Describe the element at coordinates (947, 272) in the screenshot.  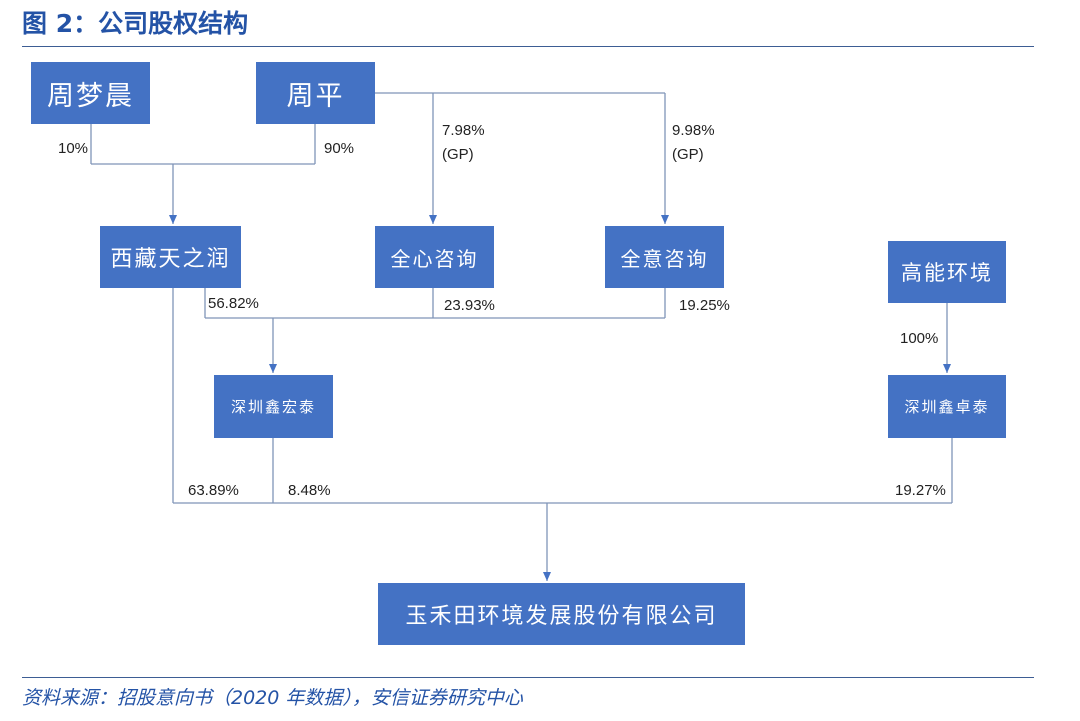
I see `node-gaoneng-huanjing: 高能环境` at that location.